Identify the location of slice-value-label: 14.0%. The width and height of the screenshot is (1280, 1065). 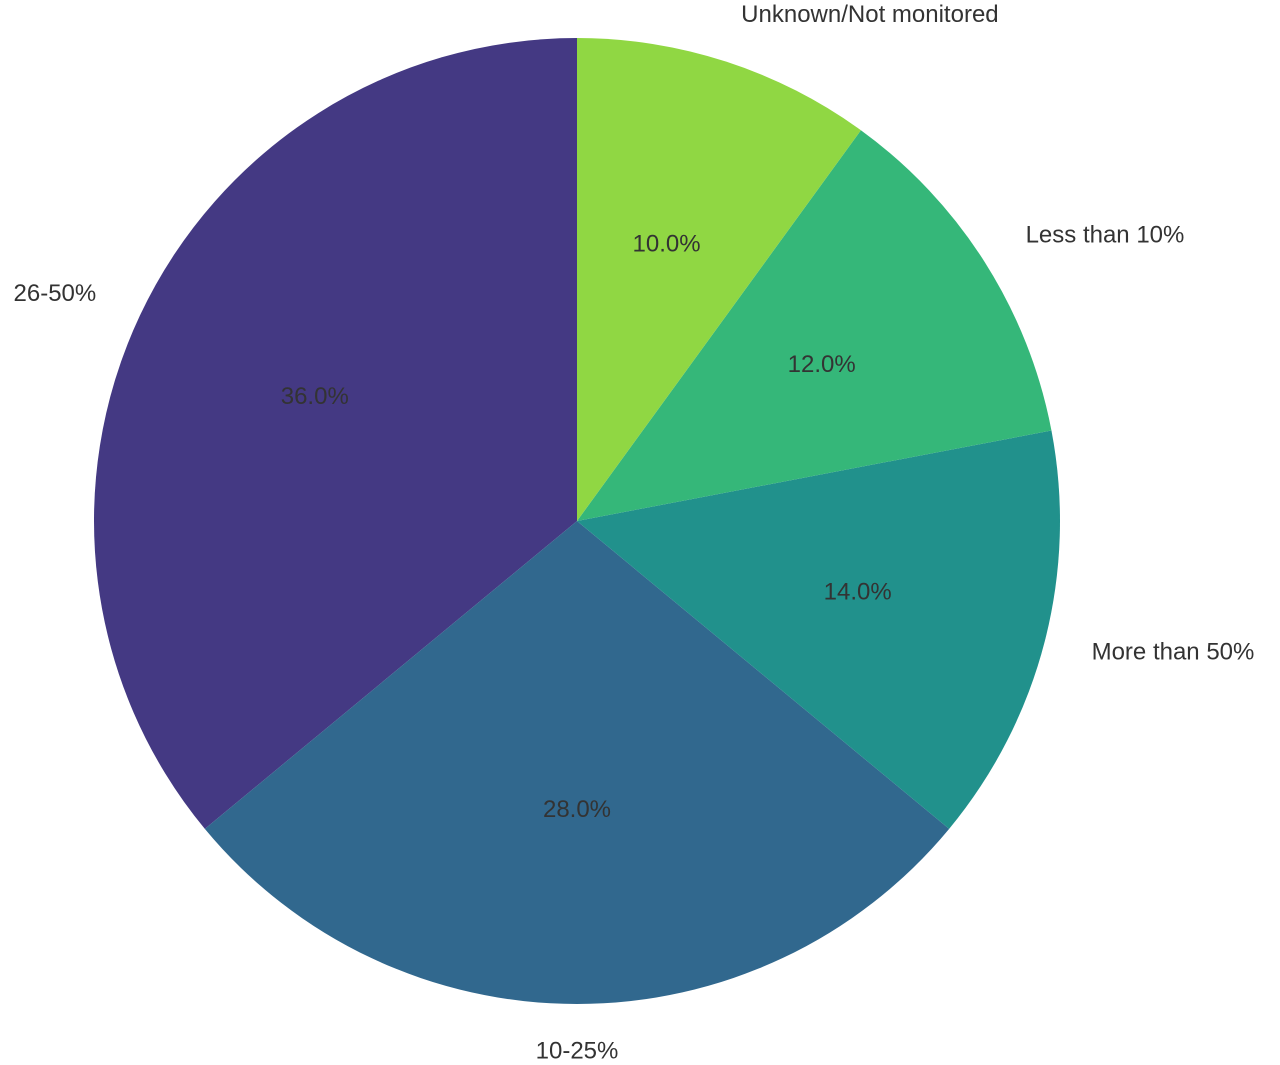
(858, 591).